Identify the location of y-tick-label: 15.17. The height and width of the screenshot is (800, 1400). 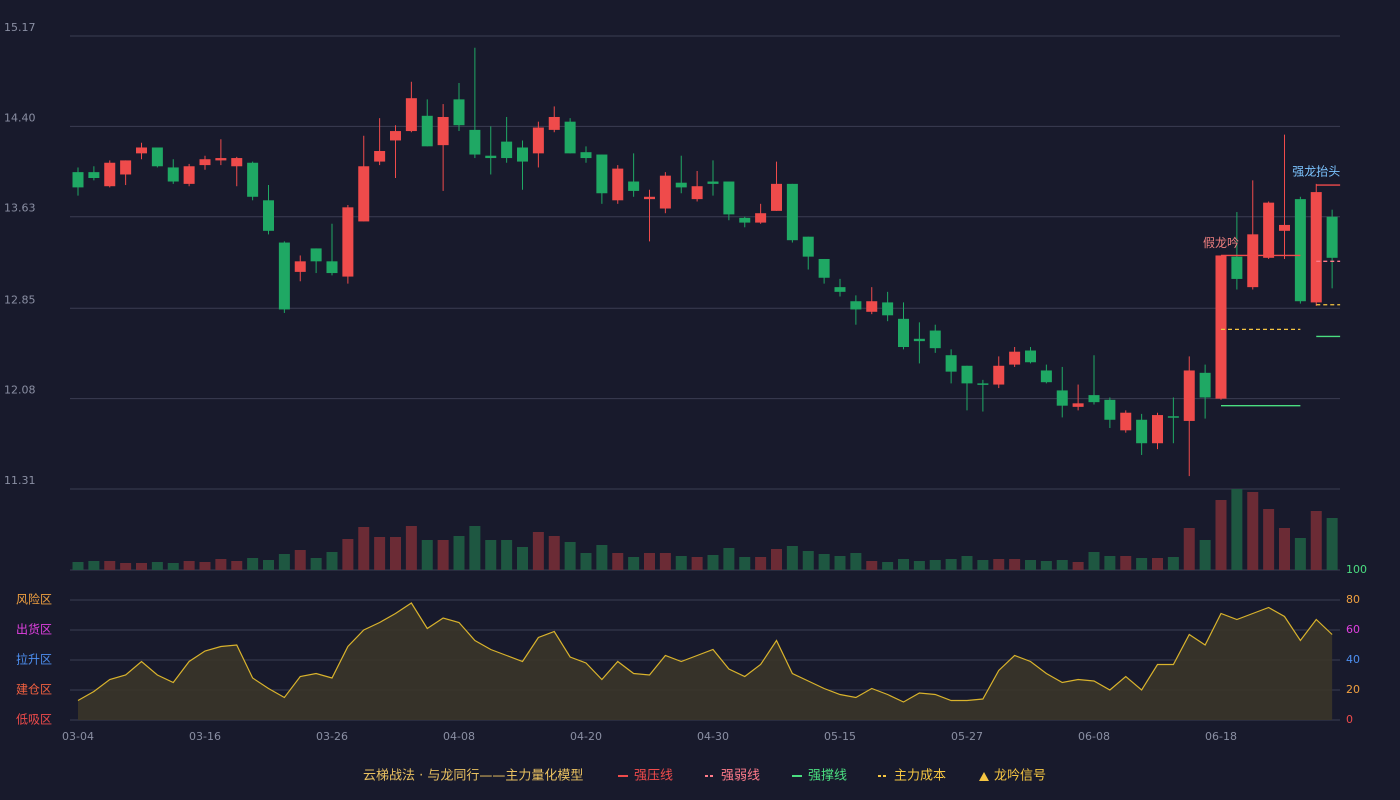
(20, 27).